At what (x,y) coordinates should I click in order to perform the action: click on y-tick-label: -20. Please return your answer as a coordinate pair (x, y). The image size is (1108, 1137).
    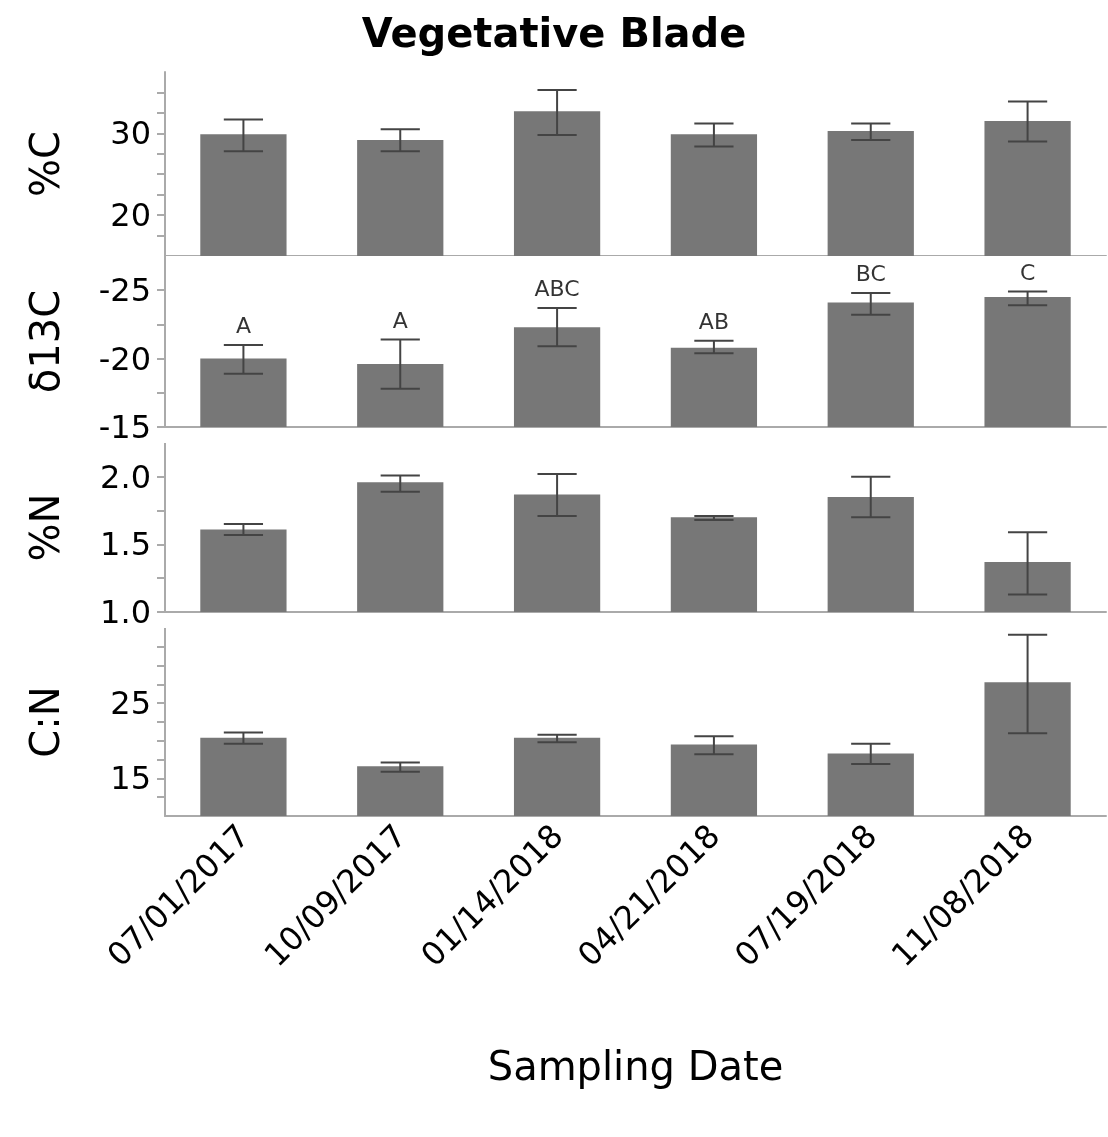
    Looking at the image, I should click on (124, 358).